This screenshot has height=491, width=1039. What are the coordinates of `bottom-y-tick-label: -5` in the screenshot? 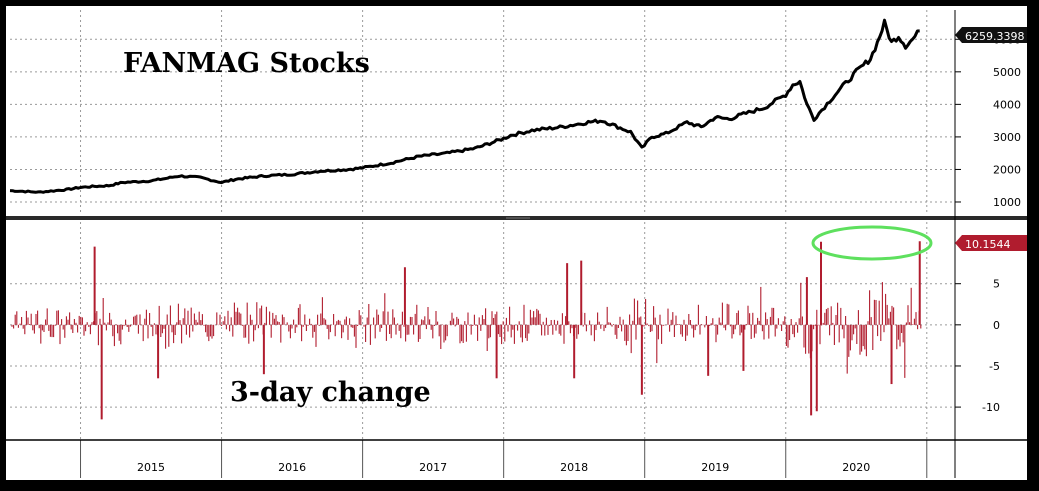 It's located at (994, 366).